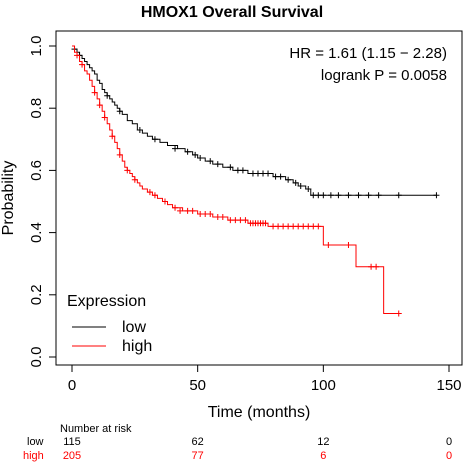 This screenshot has height=463, width=464. I want to click on x-axis: 0 50 100 150, so click(265, 379).